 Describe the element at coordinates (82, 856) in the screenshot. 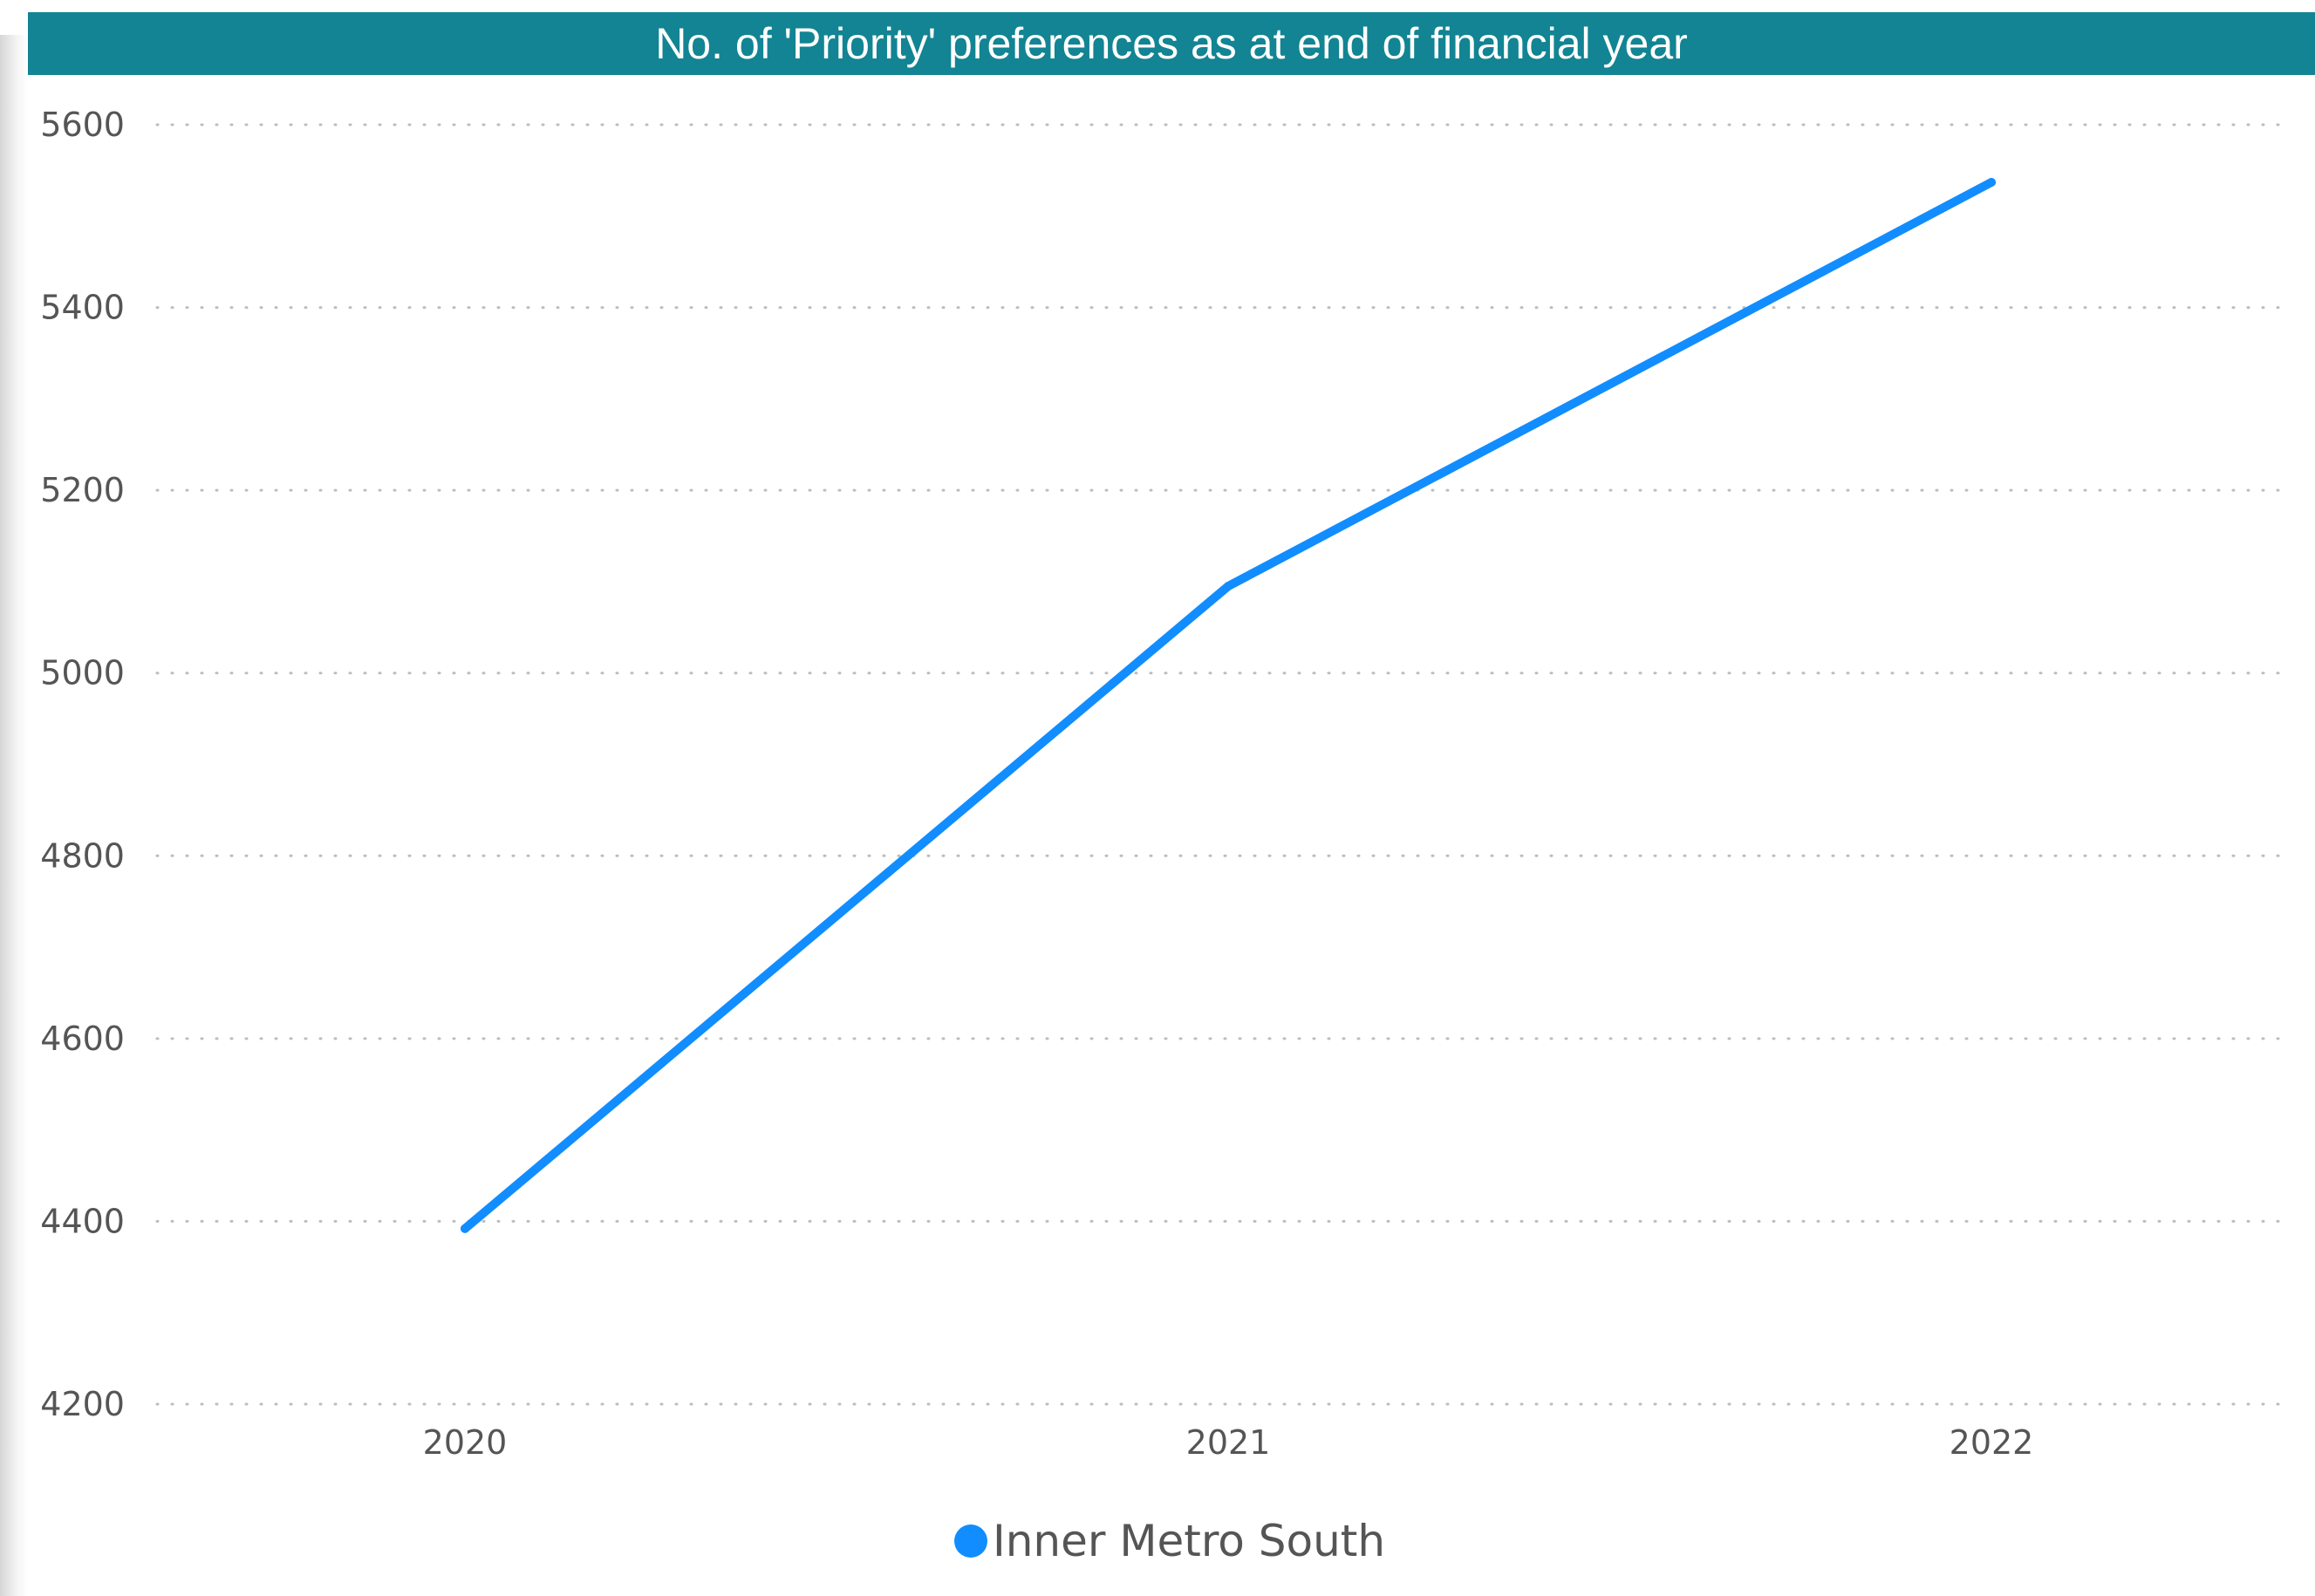

I see `y-tick-label: 4800` at that location.